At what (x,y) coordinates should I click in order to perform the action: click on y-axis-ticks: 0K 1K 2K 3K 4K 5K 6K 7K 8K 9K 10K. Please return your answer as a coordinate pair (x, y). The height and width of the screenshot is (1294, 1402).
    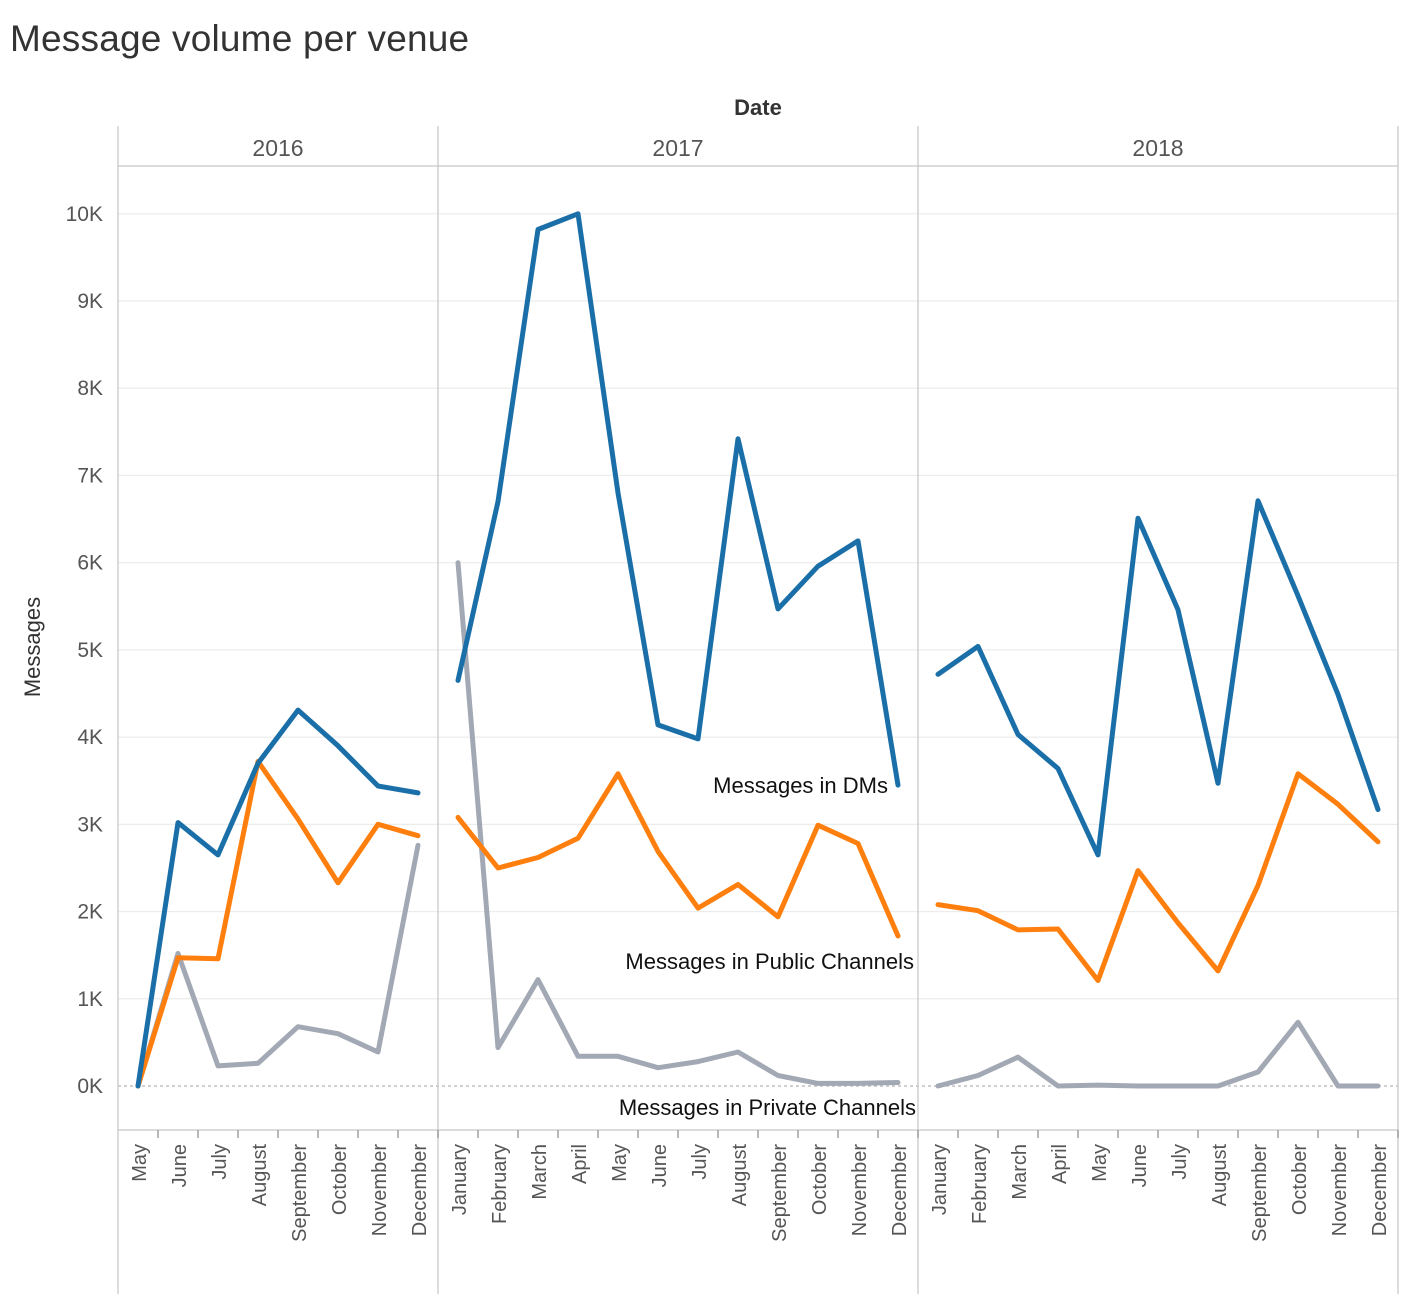
    Looking at the image, I should click on (84, 650).